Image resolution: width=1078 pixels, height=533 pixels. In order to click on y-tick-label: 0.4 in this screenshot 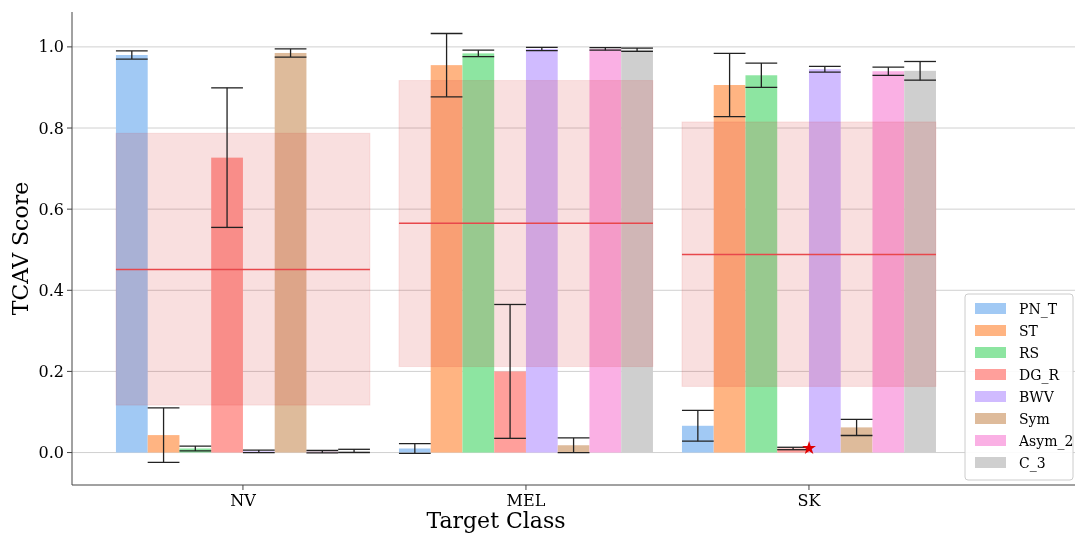, I will do `click(51, 290)`.